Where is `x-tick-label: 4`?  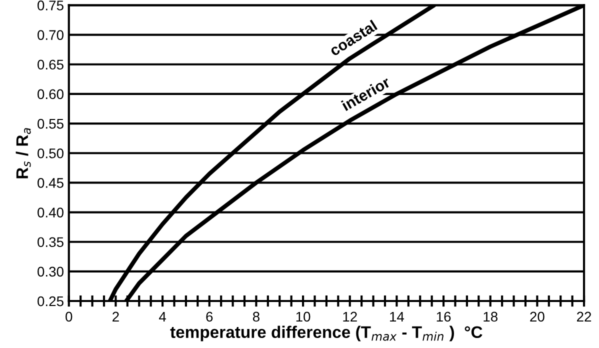
x-tick-label: 4 is located at coordinates (162, 317).